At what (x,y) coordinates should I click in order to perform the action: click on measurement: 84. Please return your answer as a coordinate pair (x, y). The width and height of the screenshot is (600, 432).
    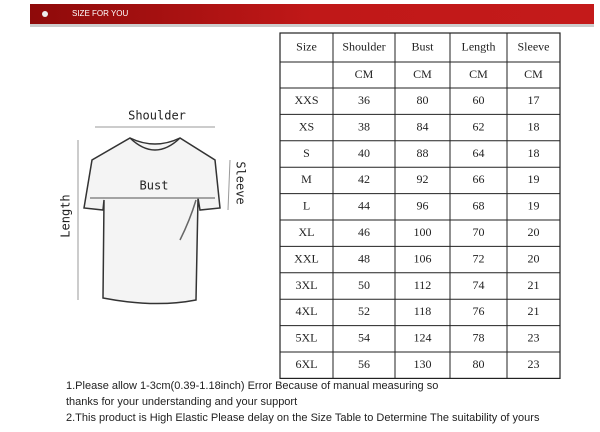
    Looking at the image, I should click on (423, 126).